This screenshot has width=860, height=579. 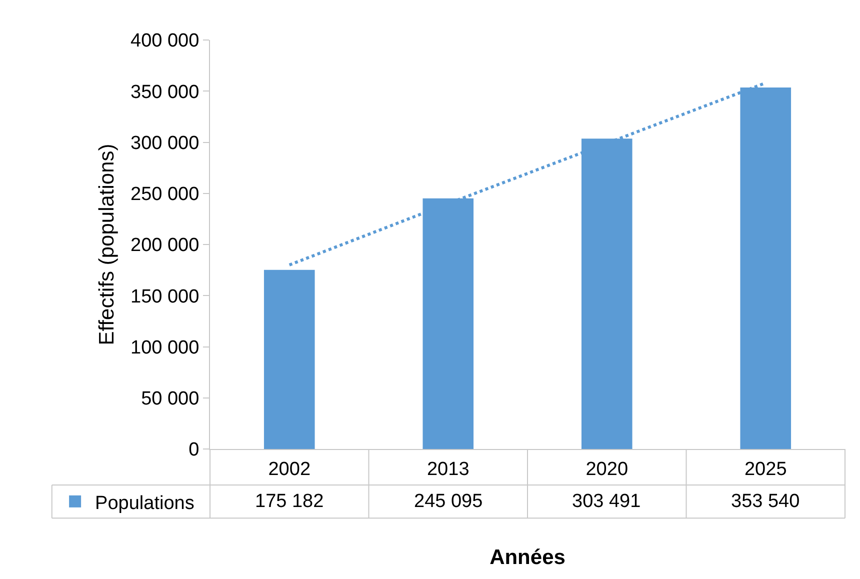 What do you see at coordinates (448, 501) in the screenshot?
I see `data-label: 245 095` at bounding box center [448, 501].